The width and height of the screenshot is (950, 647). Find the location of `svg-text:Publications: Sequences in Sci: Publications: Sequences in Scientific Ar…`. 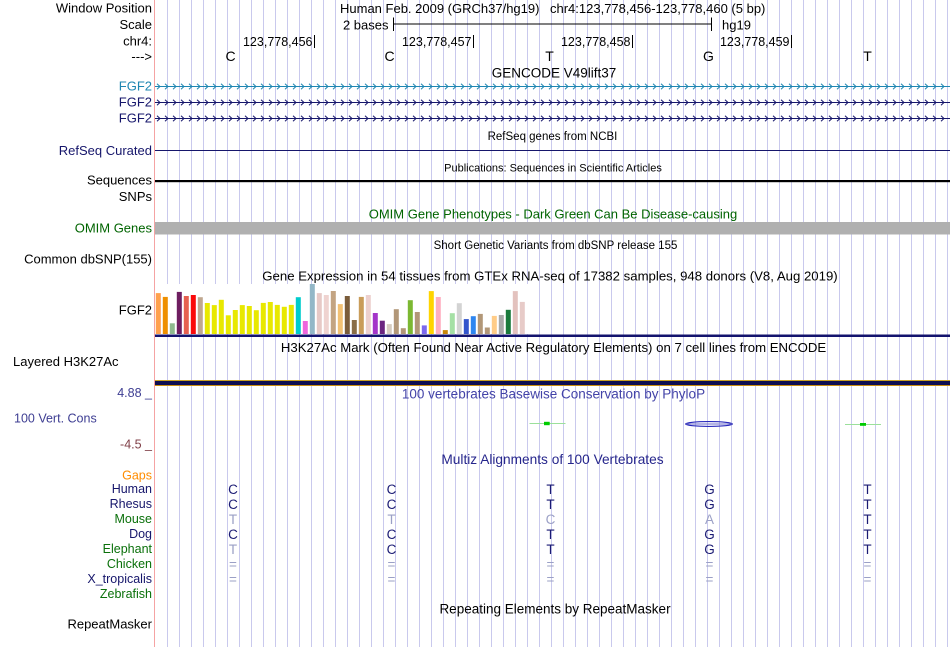

svg-text:Publications: Sequences in Sci: Publications: Sequences in Scientific Ar… is located at coordinates (553, 169).